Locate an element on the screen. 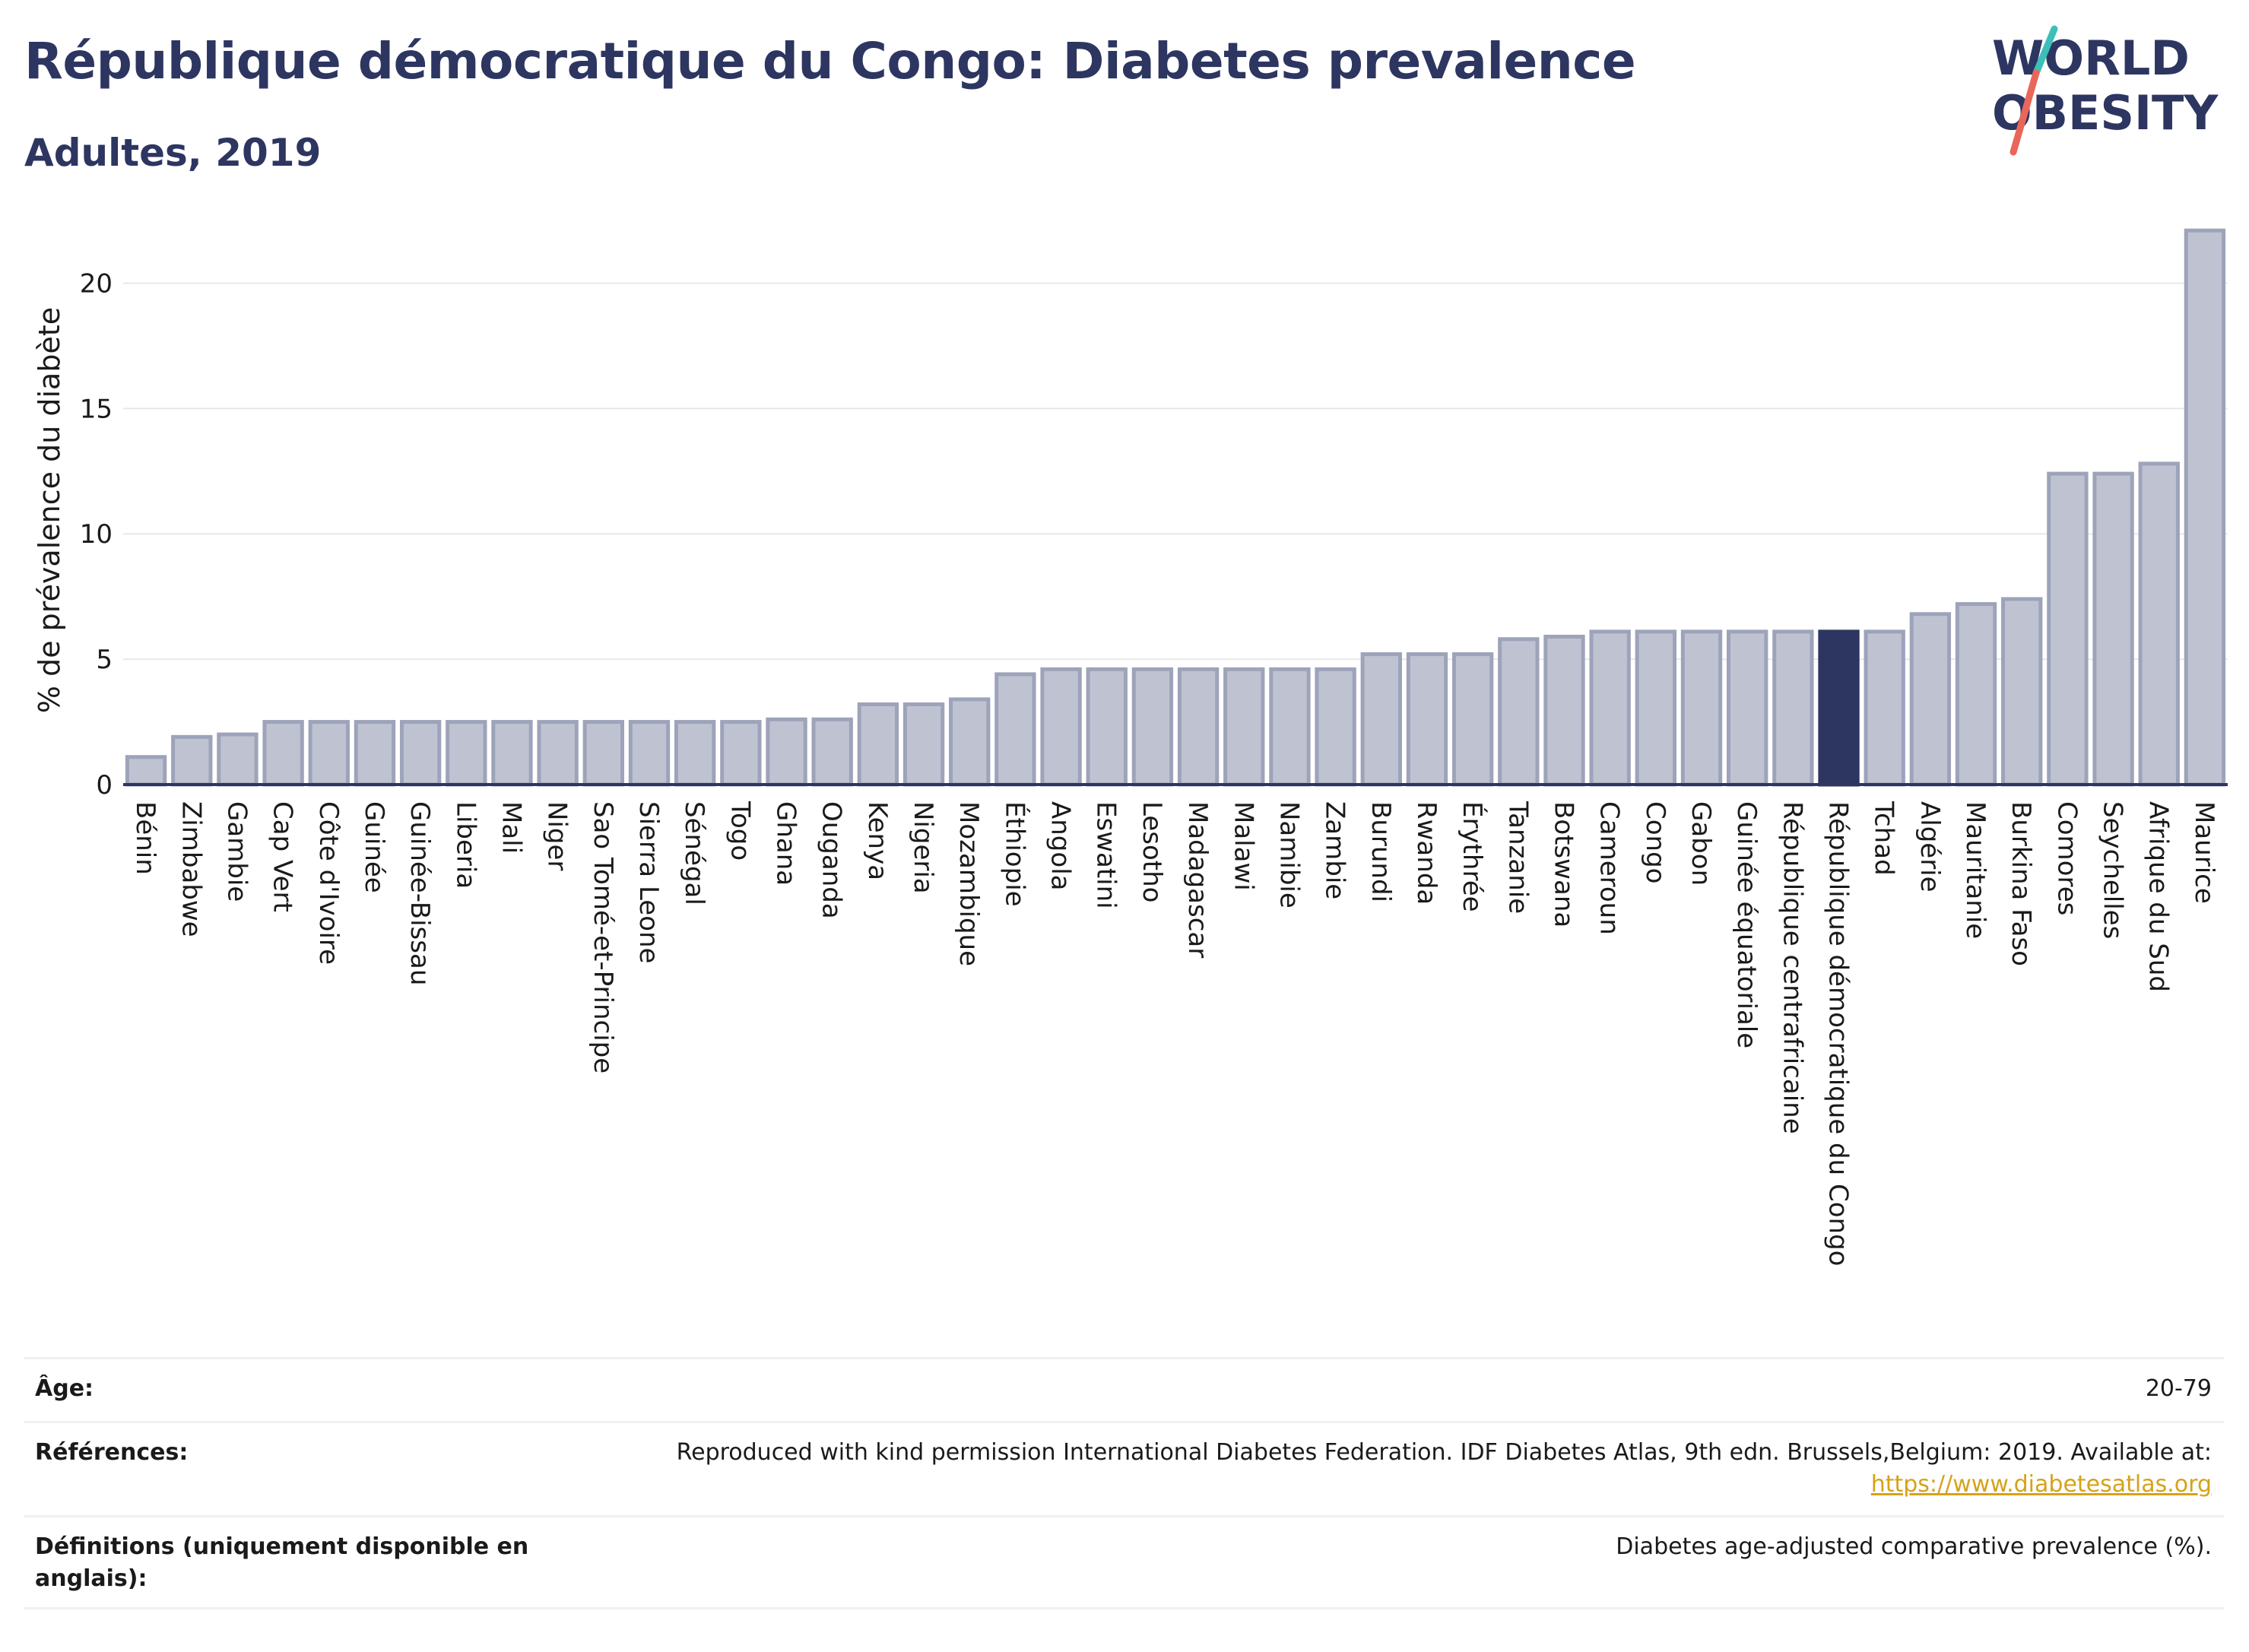 Image resolution: width=2249 pixels, height=1652 pixels. x-tick-label: Malawi is located at coordinates (1243, 846).